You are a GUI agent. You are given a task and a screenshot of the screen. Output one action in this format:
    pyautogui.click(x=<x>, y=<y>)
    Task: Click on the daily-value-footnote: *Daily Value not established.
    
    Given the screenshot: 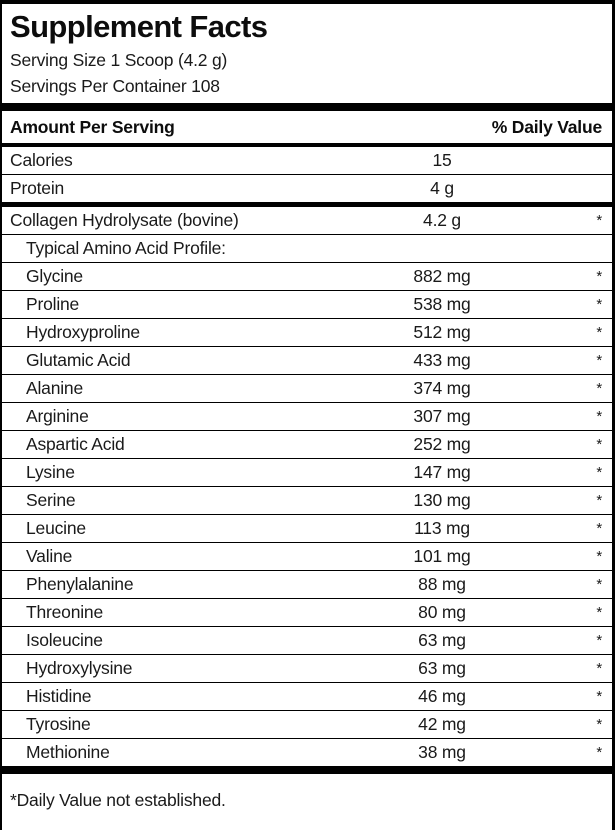 What is the action you would take?
    pyautogui.click(x=118, y=800)
    